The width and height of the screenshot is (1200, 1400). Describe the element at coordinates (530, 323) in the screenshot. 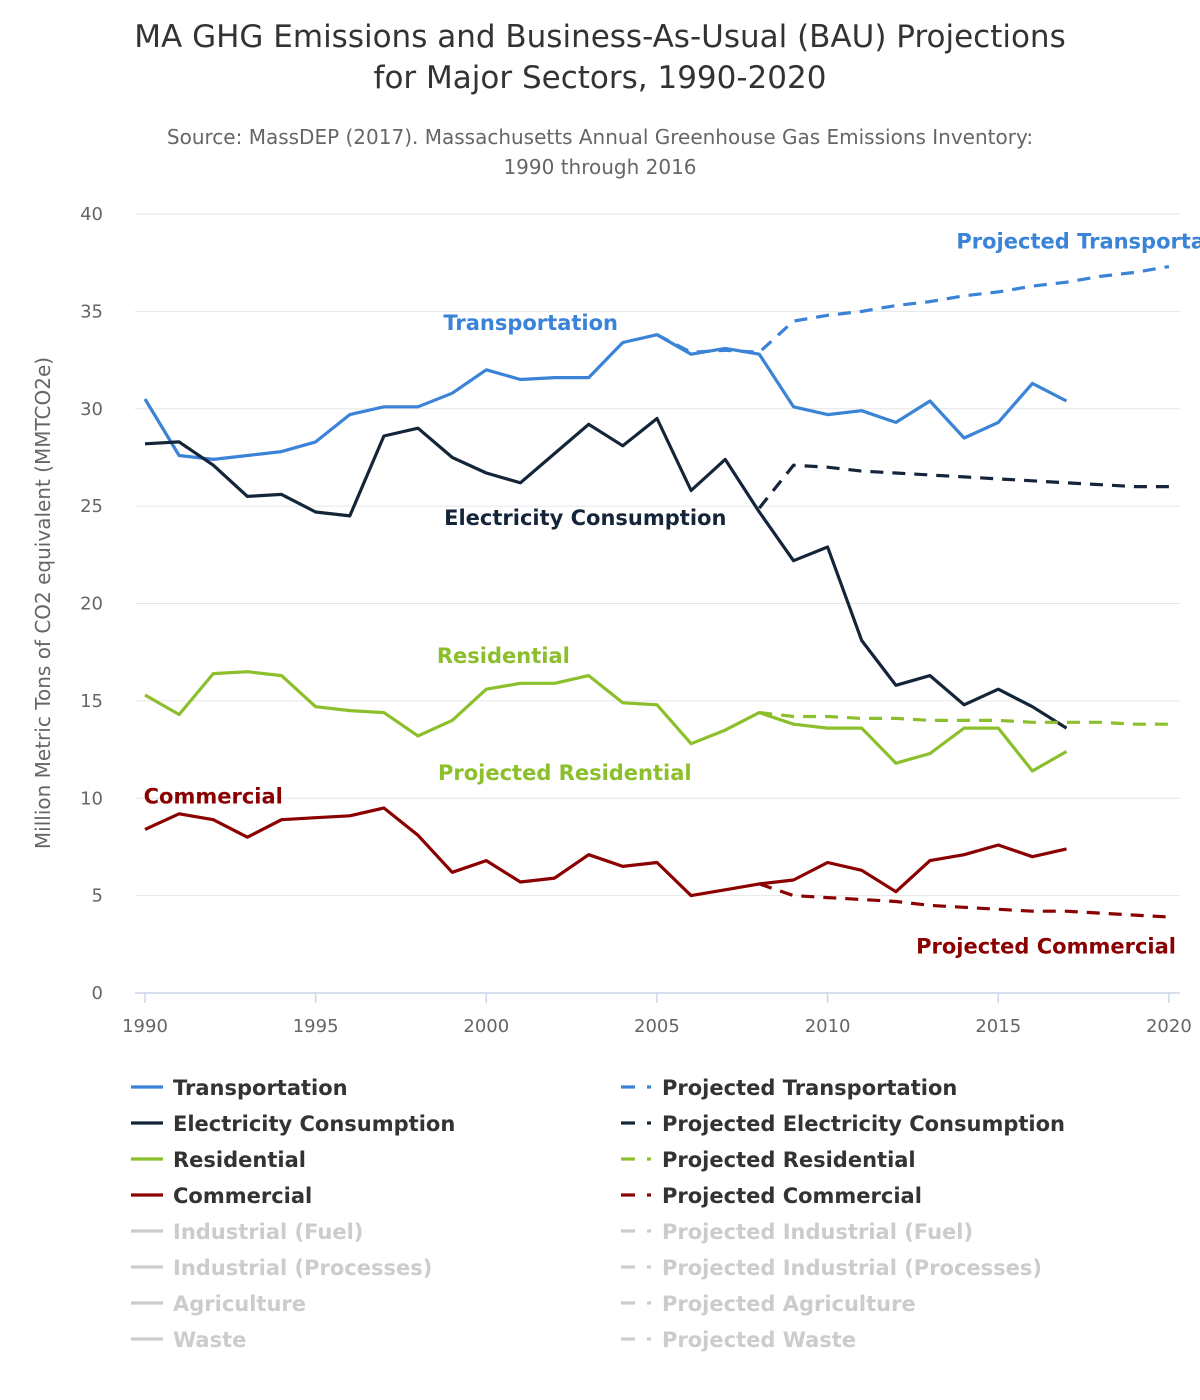

I see `series-annotation: Transportation` at that location.